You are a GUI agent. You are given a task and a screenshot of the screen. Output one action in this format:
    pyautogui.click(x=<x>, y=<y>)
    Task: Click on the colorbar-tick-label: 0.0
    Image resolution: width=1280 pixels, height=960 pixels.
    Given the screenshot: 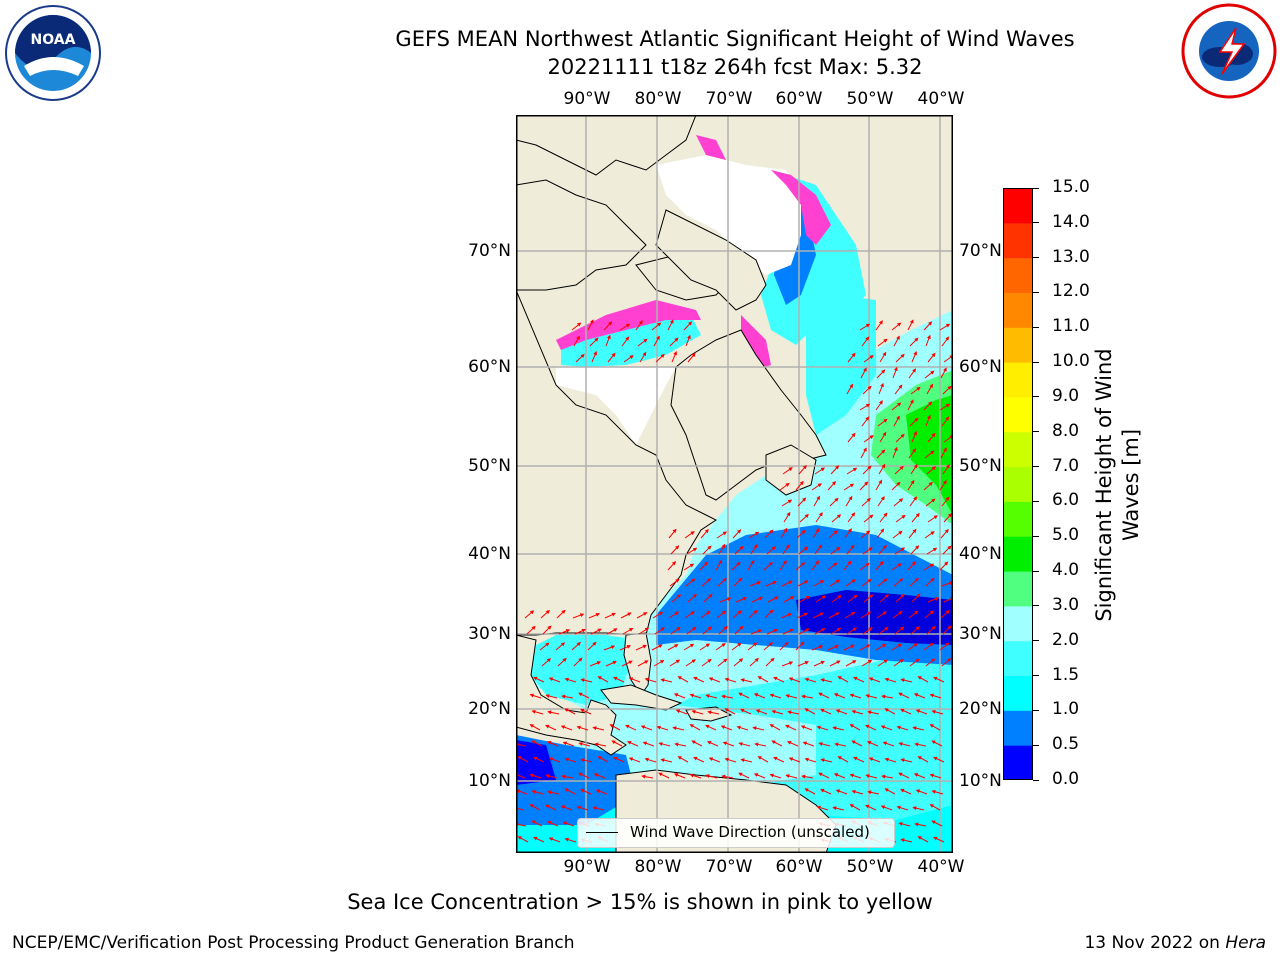 What is the action you would take?
    pyautogui.click(x=1066, y=779)
    